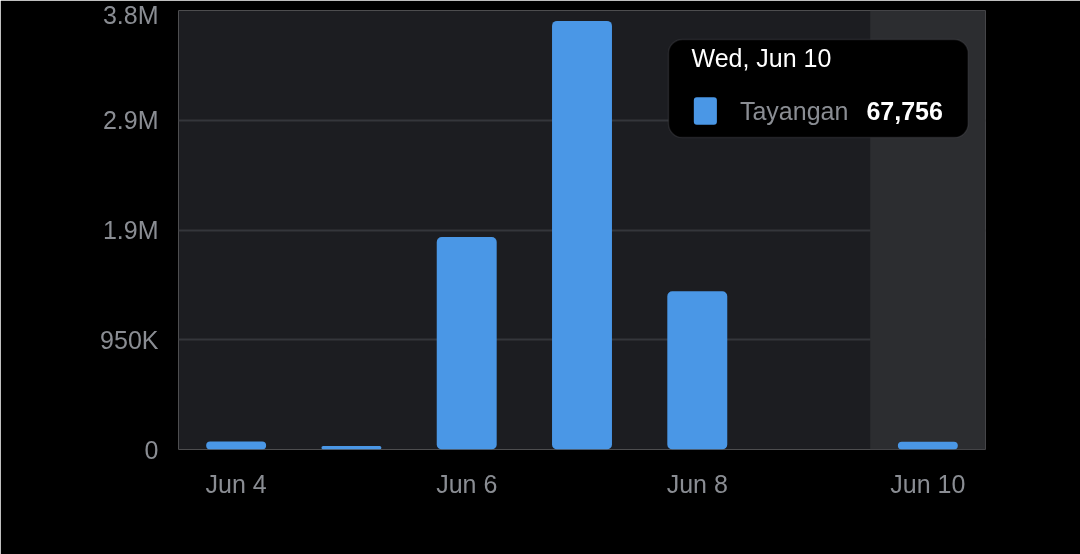 The image size is (1080, 554). I want to click on legend-title: Wed, Jun 10, so click(761, 57).